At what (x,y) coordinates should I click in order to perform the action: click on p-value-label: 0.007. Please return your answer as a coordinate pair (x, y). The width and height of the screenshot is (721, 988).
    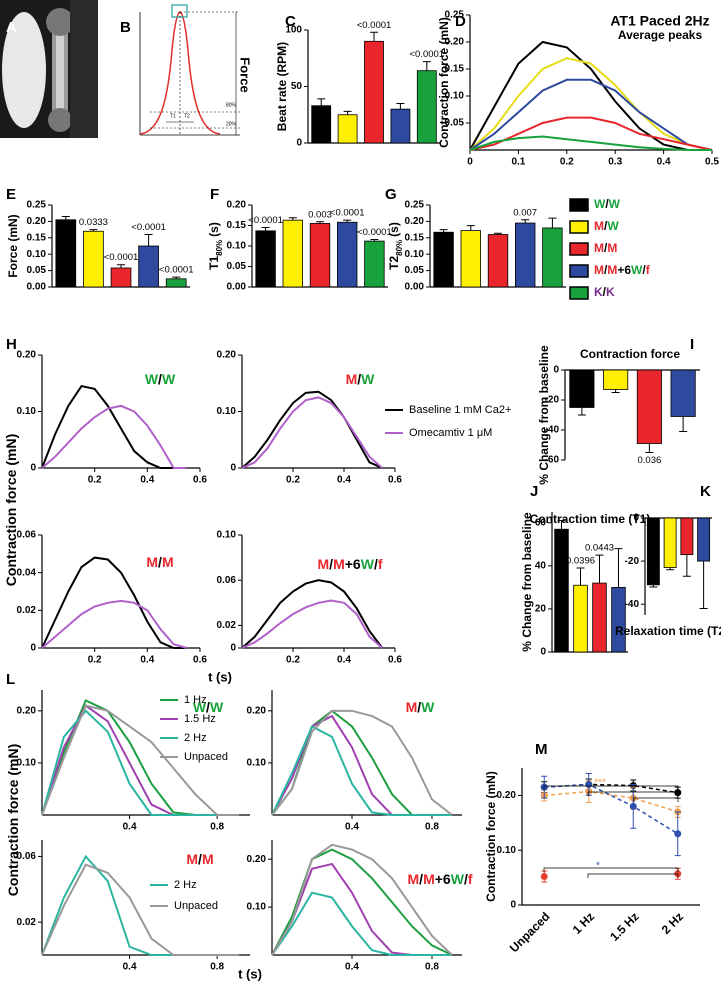
    Looking at the image, I should click on (525, 212).